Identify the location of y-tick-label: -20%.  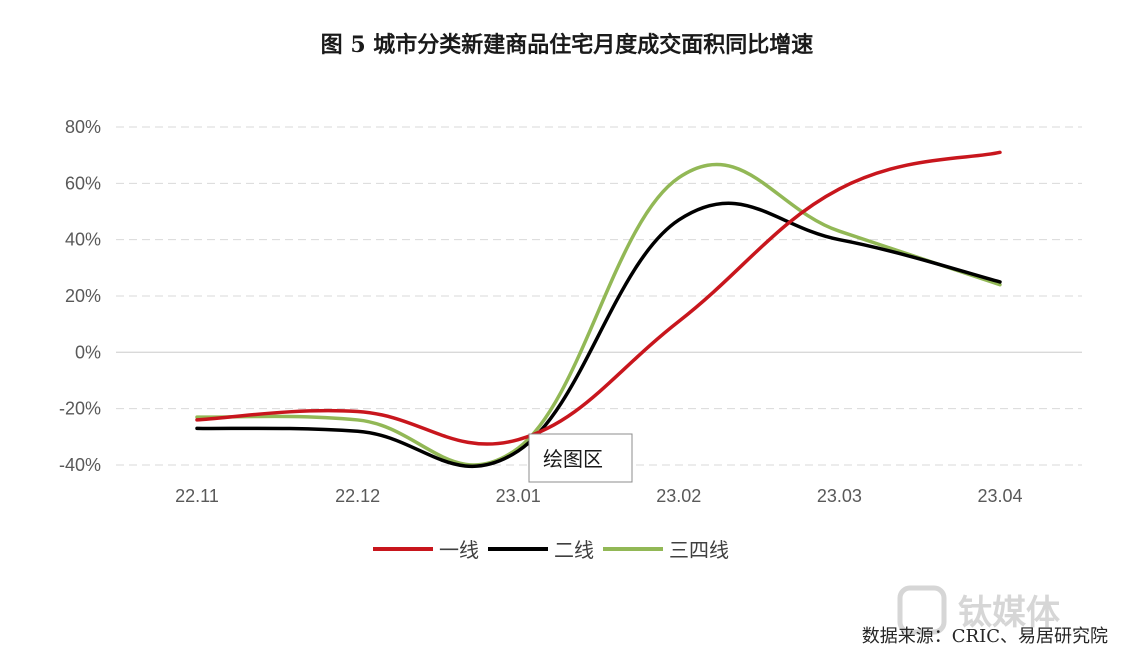
(80, 409).